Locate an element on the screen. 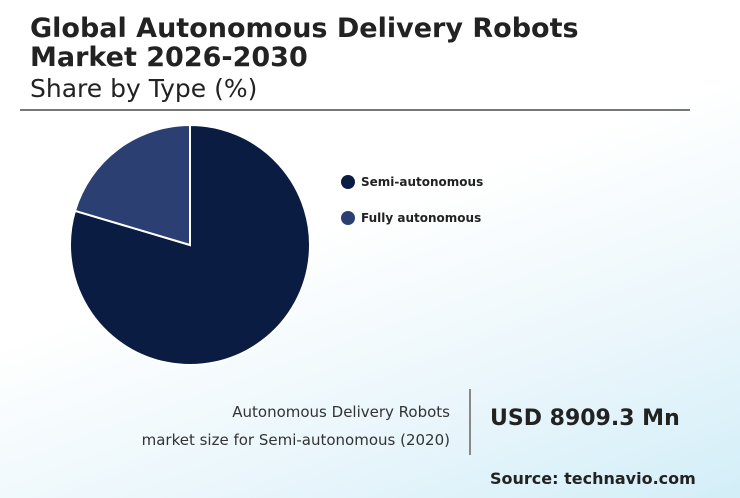 The image size is (740, 498). divider is located at coordinates (355, 110).